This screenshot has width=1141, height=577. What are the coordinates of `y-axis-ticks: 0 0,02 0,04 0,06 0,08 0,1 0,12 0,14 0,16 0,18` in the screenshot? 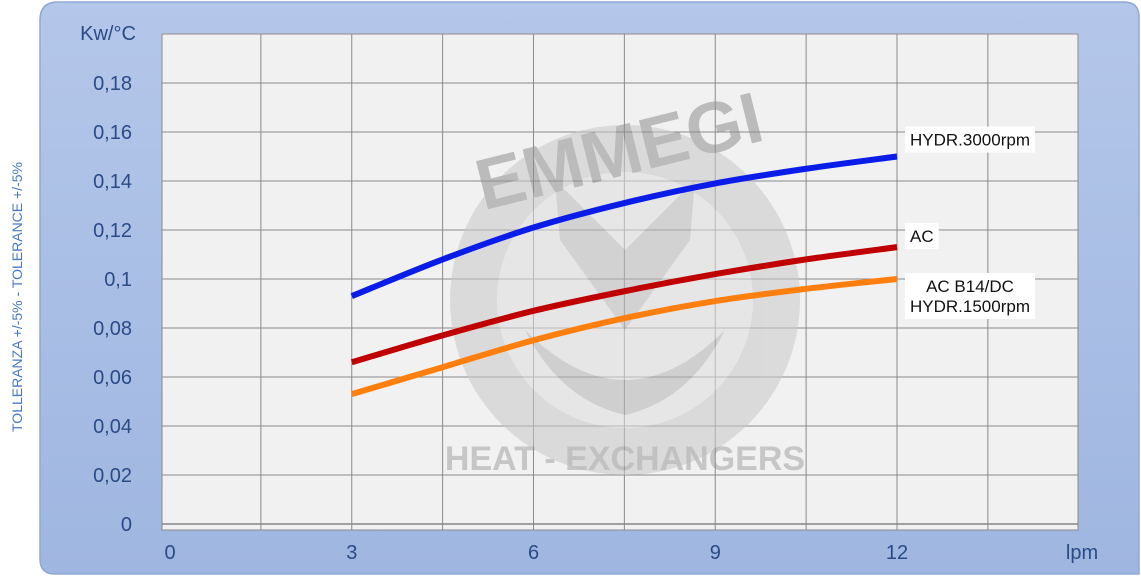 It's located at (112, 304).